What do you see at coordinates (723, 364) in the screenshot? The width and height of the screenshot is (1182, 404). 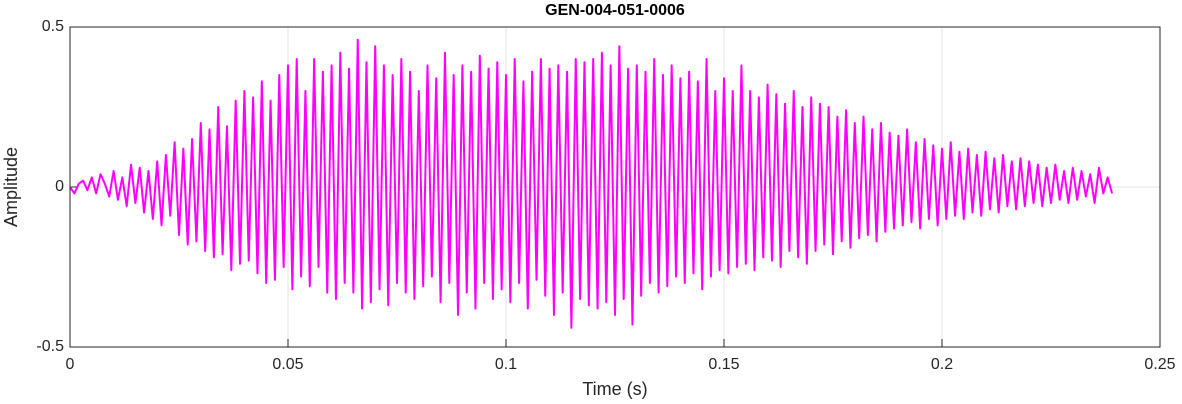 I see `x-tick-label: 0.15` at bounding box center [723, 364].